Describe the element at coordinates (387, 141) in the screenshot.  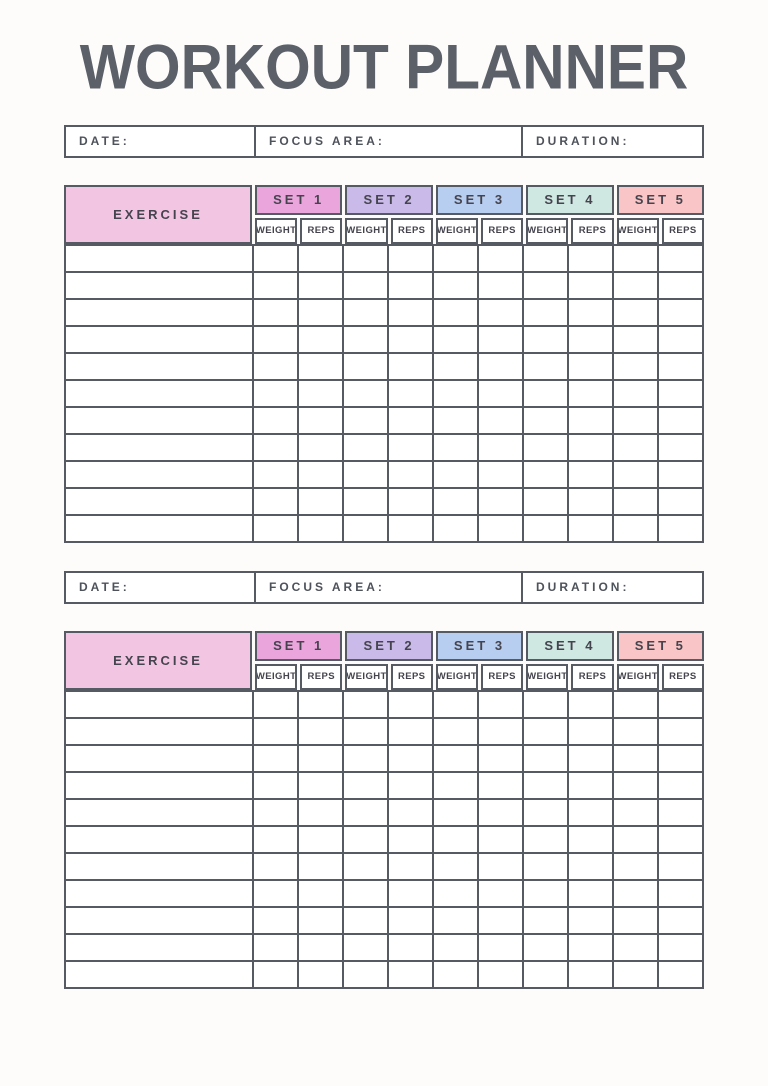
I see `focus-area-field: FOCUS AREA:` at that location.